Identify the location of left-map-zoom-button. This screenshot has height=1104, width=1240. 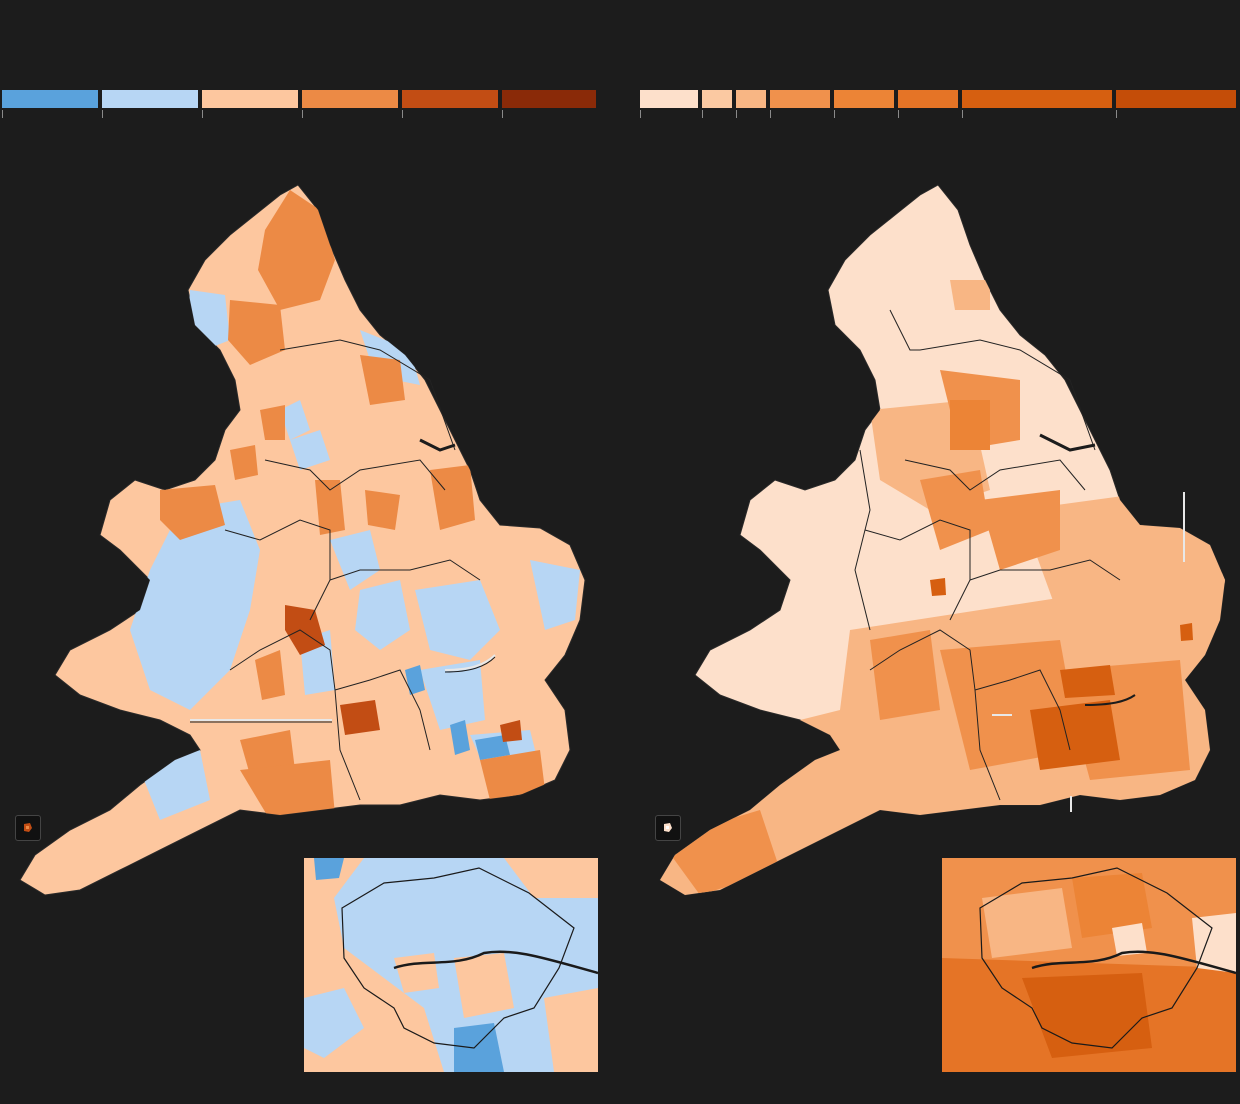
(28, 828).